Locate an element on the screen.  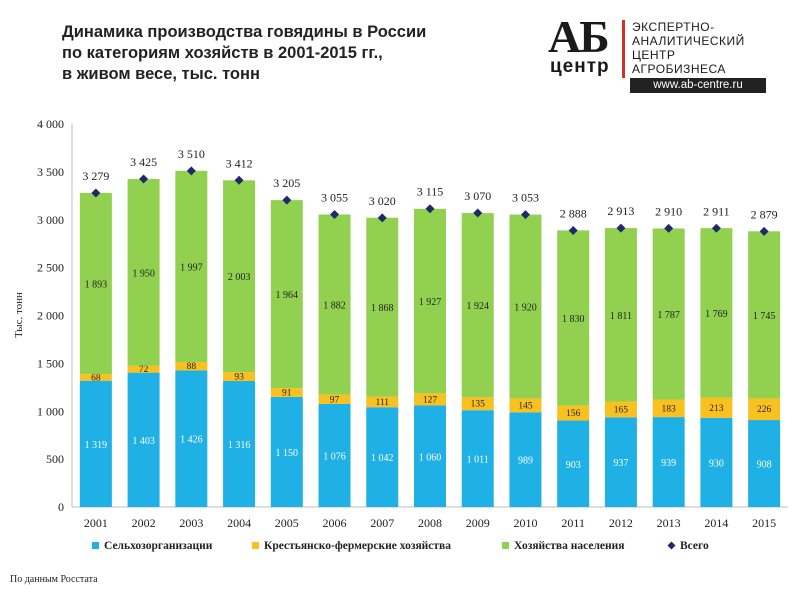
total-label: 2 911 is located at coordinates (716, 211).